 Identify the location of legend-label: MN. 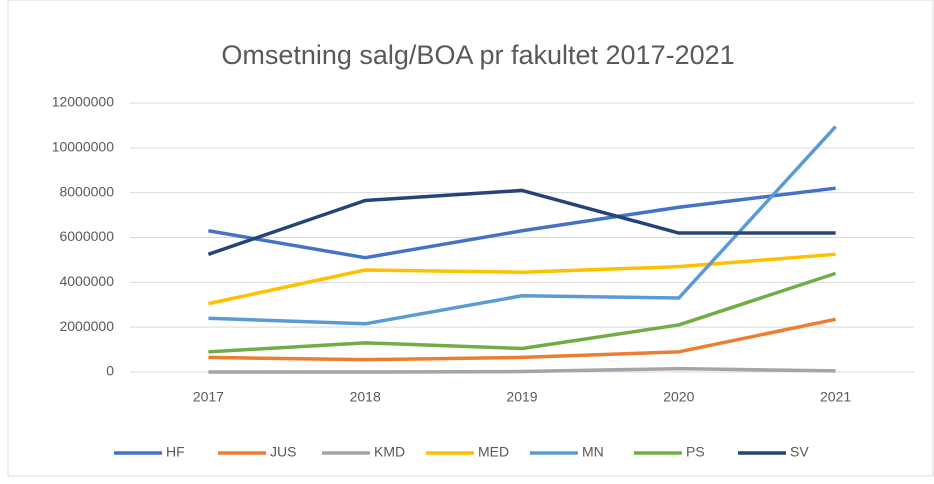
(593, 452).